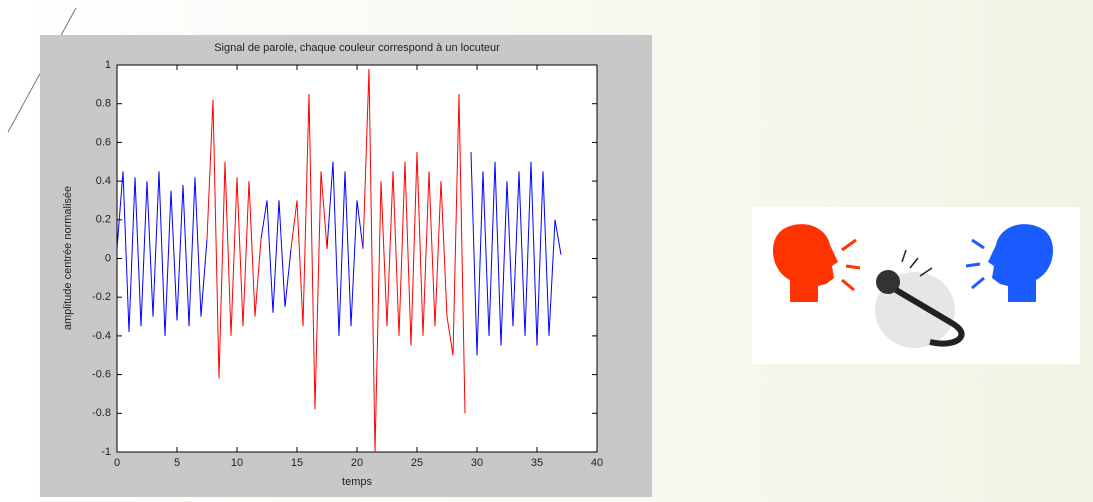 This screenshot has width=1093, height=502. I want to click on y-tick-label: 0.4, so click(103, 181).